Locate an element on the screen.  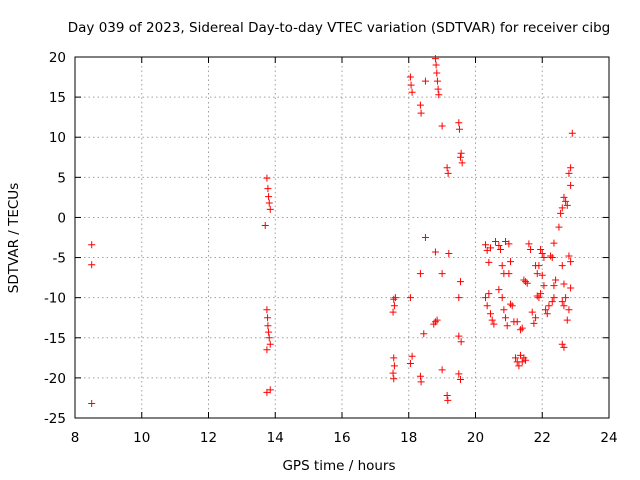
y-tick-label: 15 is located at coordinates (57, 98).